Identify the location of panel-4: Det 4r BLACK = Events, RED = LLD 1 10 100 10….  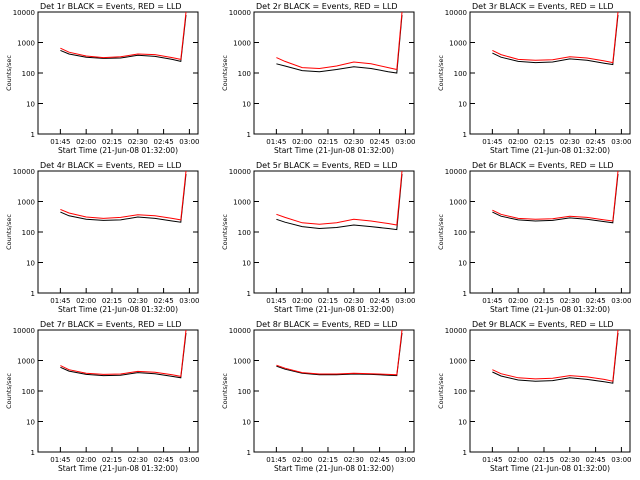
(102, 237).